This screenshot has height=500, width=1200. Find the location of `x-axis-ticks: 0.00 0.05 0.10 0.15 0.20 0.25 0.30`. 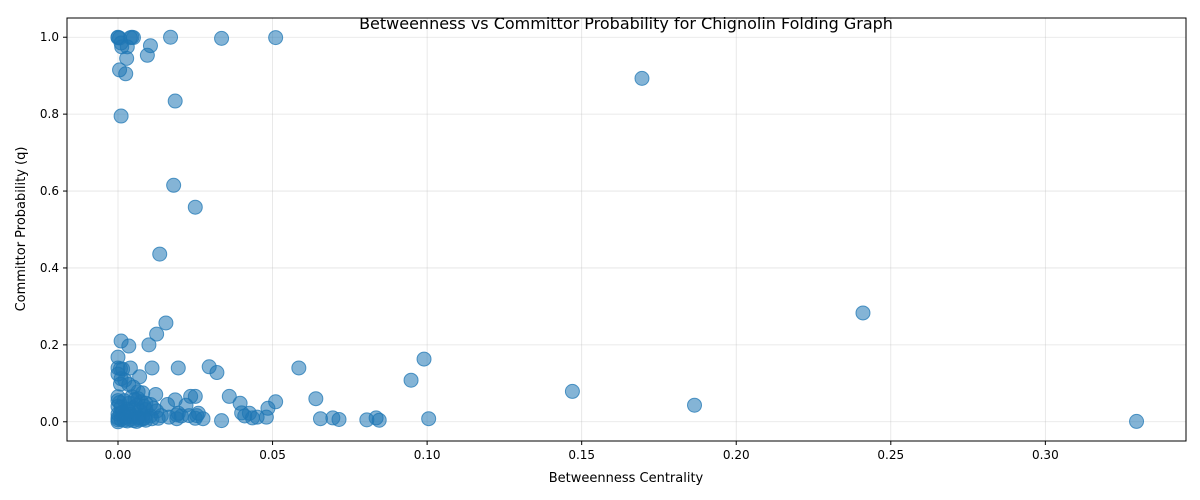

x-axis-ticks: 0.00 0.05 0.10 0.15 0.20 0.25 0.30 is located at coordinates (582, 451).